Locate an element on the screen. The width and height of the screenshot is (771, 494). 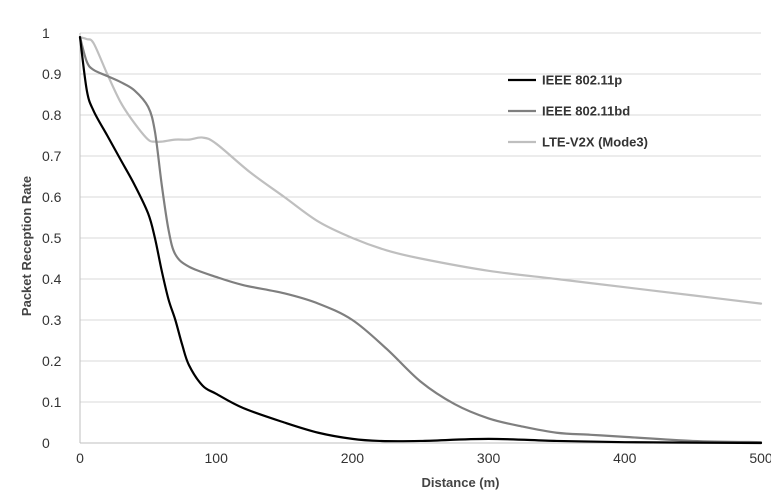
y-tick-label: 0.9 is located at coordinates (52, 74).